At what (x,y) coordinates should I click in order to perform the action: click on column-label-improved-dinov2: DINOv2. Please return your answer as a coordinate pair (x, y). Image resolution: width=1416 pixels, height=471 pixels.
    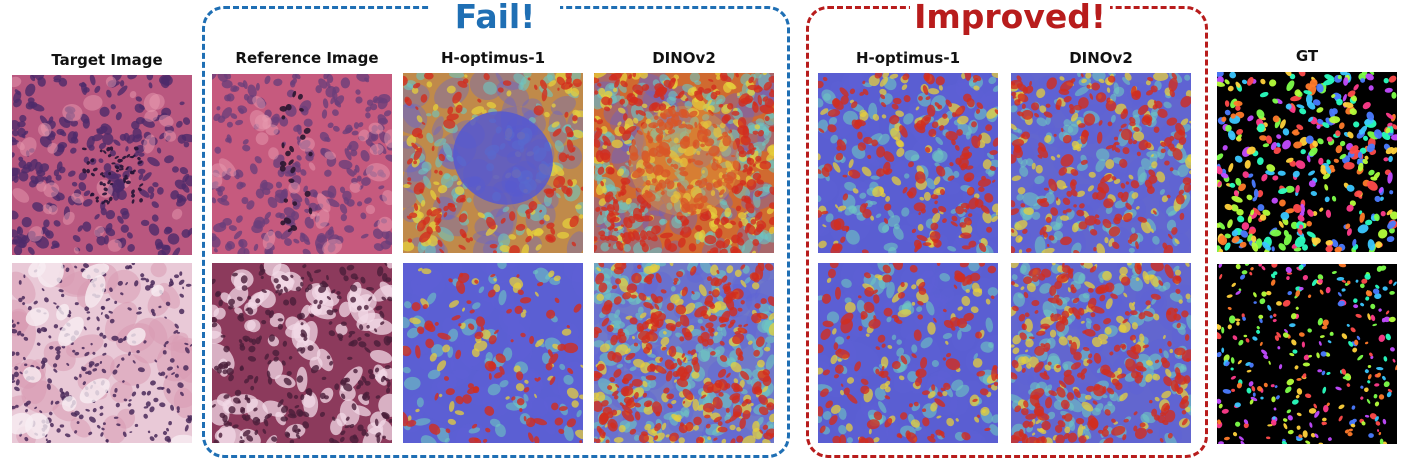
    Looking at the image, I should click on (1101, 58).